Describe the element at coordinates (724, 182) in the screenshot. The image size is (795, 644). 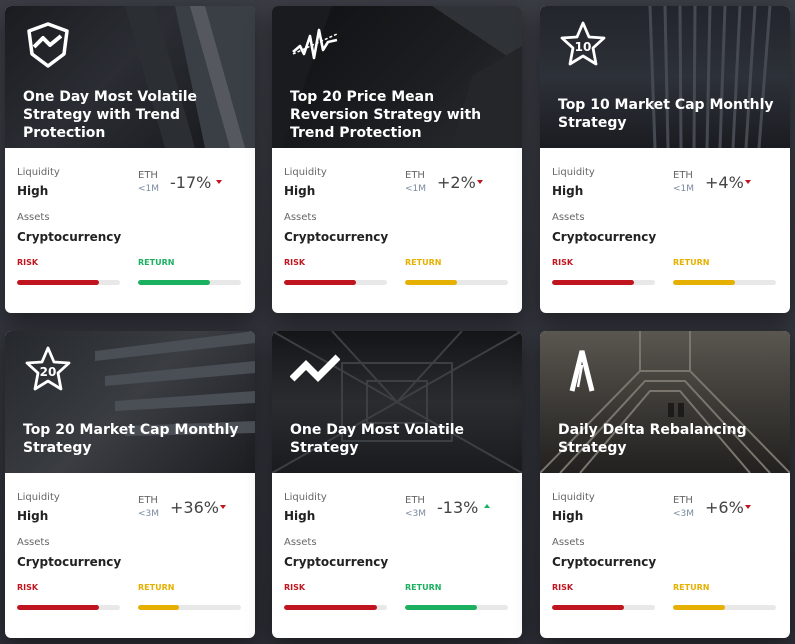
I see `return-percentage: +4%` at that location.